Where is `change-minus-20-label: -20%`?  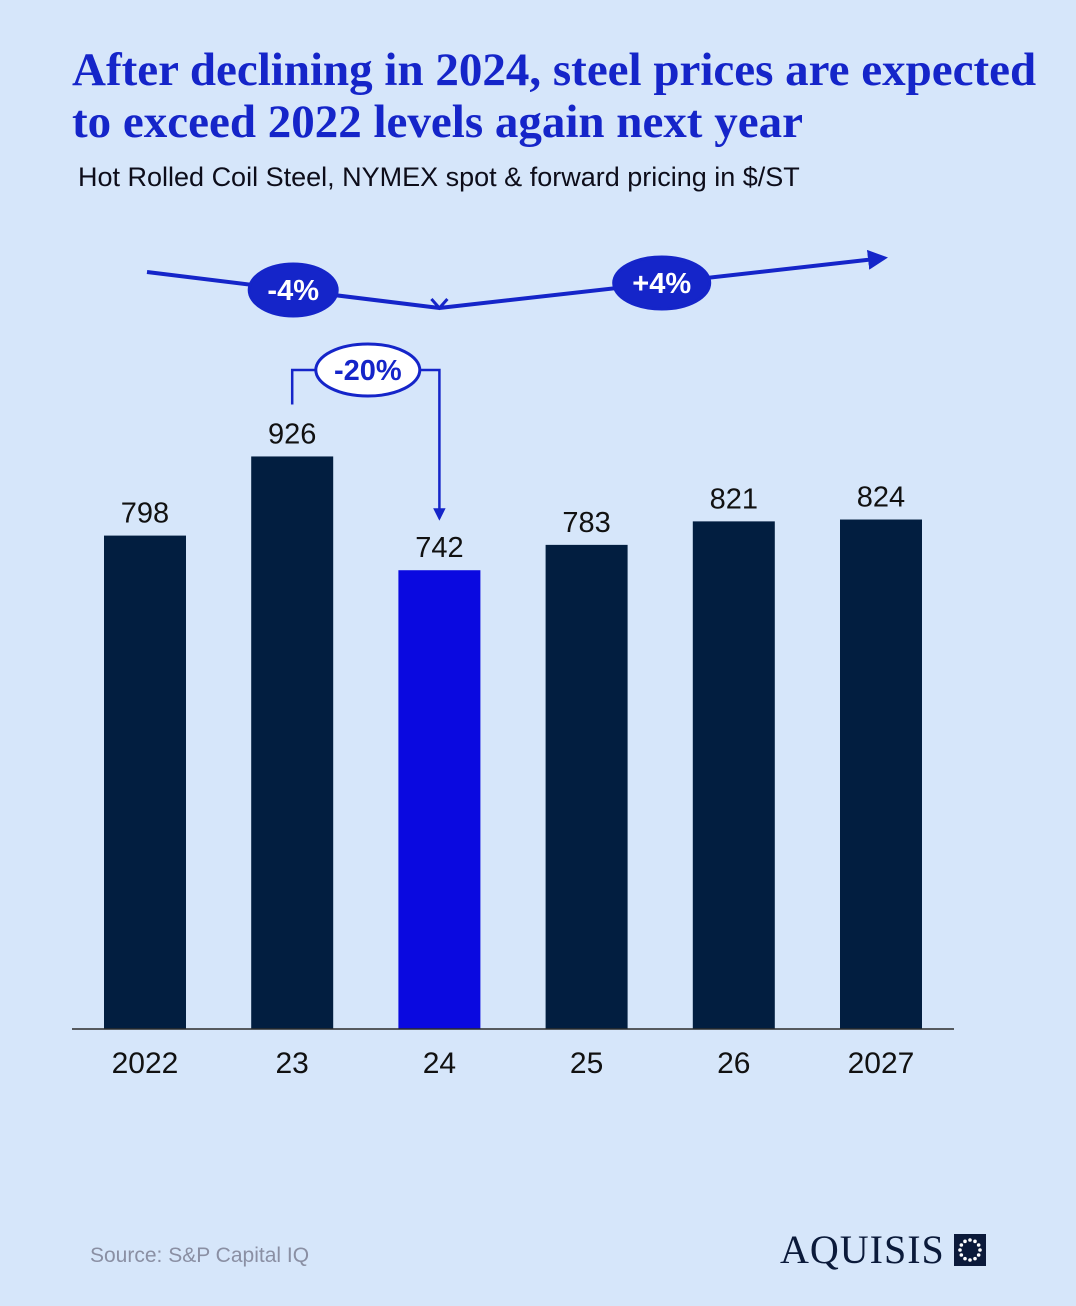 change-minus-20-label: -20% is located at coordinates (368, 371).